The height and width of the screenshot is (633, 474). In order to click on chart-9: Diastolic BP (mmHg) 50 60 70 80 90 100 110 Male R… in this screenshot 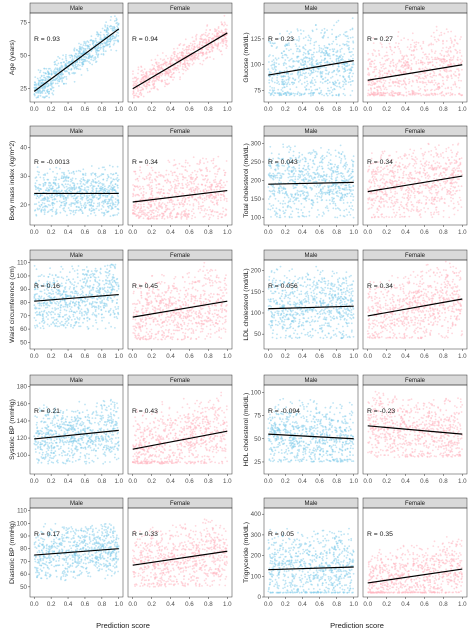, I will do `click(121, 552)`.